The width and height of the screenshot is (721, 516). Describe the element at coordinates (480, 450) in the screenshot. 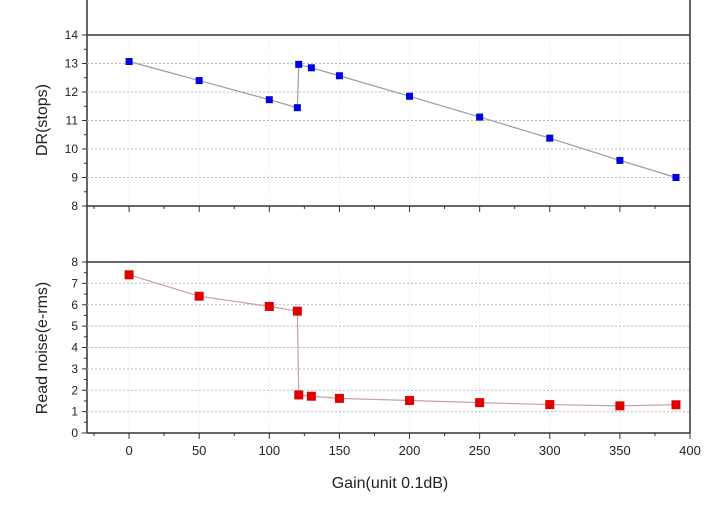

I see `x-tick-label: 250` at that location.